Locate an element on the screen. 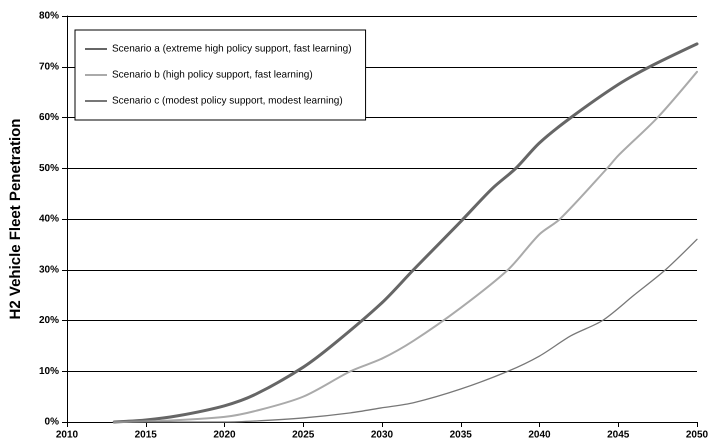  y-tick-label: 20% is located at coordinates (49, 320).